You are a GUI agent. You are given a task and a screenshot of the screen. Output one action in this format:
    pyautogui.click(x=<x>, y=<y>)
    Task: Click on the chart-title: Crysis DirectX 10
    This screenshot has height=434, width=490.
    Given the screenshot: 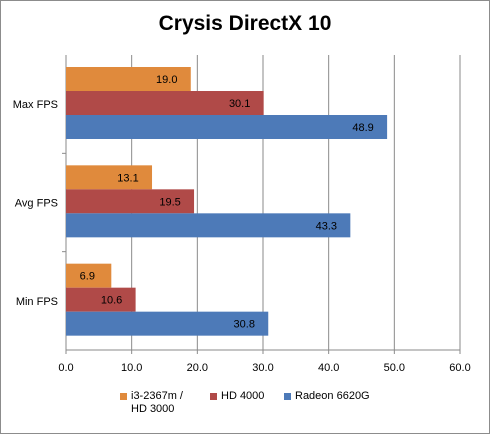 What is the action you would take?
    pyautogui.click(x=245, y=23)
    